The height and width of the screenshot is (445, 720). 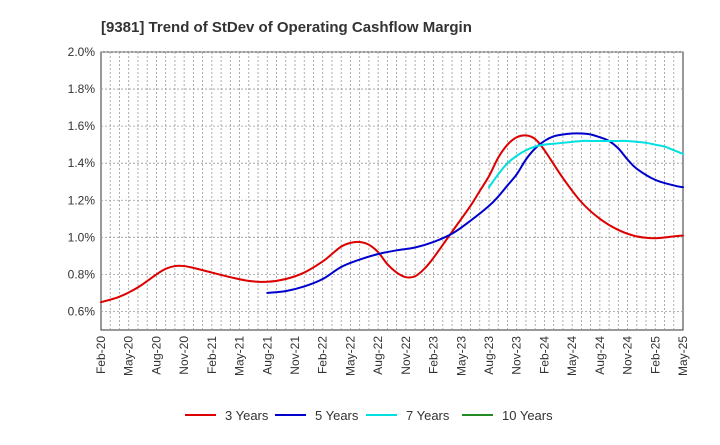 I want to click on x-tick-label: Aug-21, so click(x=267, y=355).